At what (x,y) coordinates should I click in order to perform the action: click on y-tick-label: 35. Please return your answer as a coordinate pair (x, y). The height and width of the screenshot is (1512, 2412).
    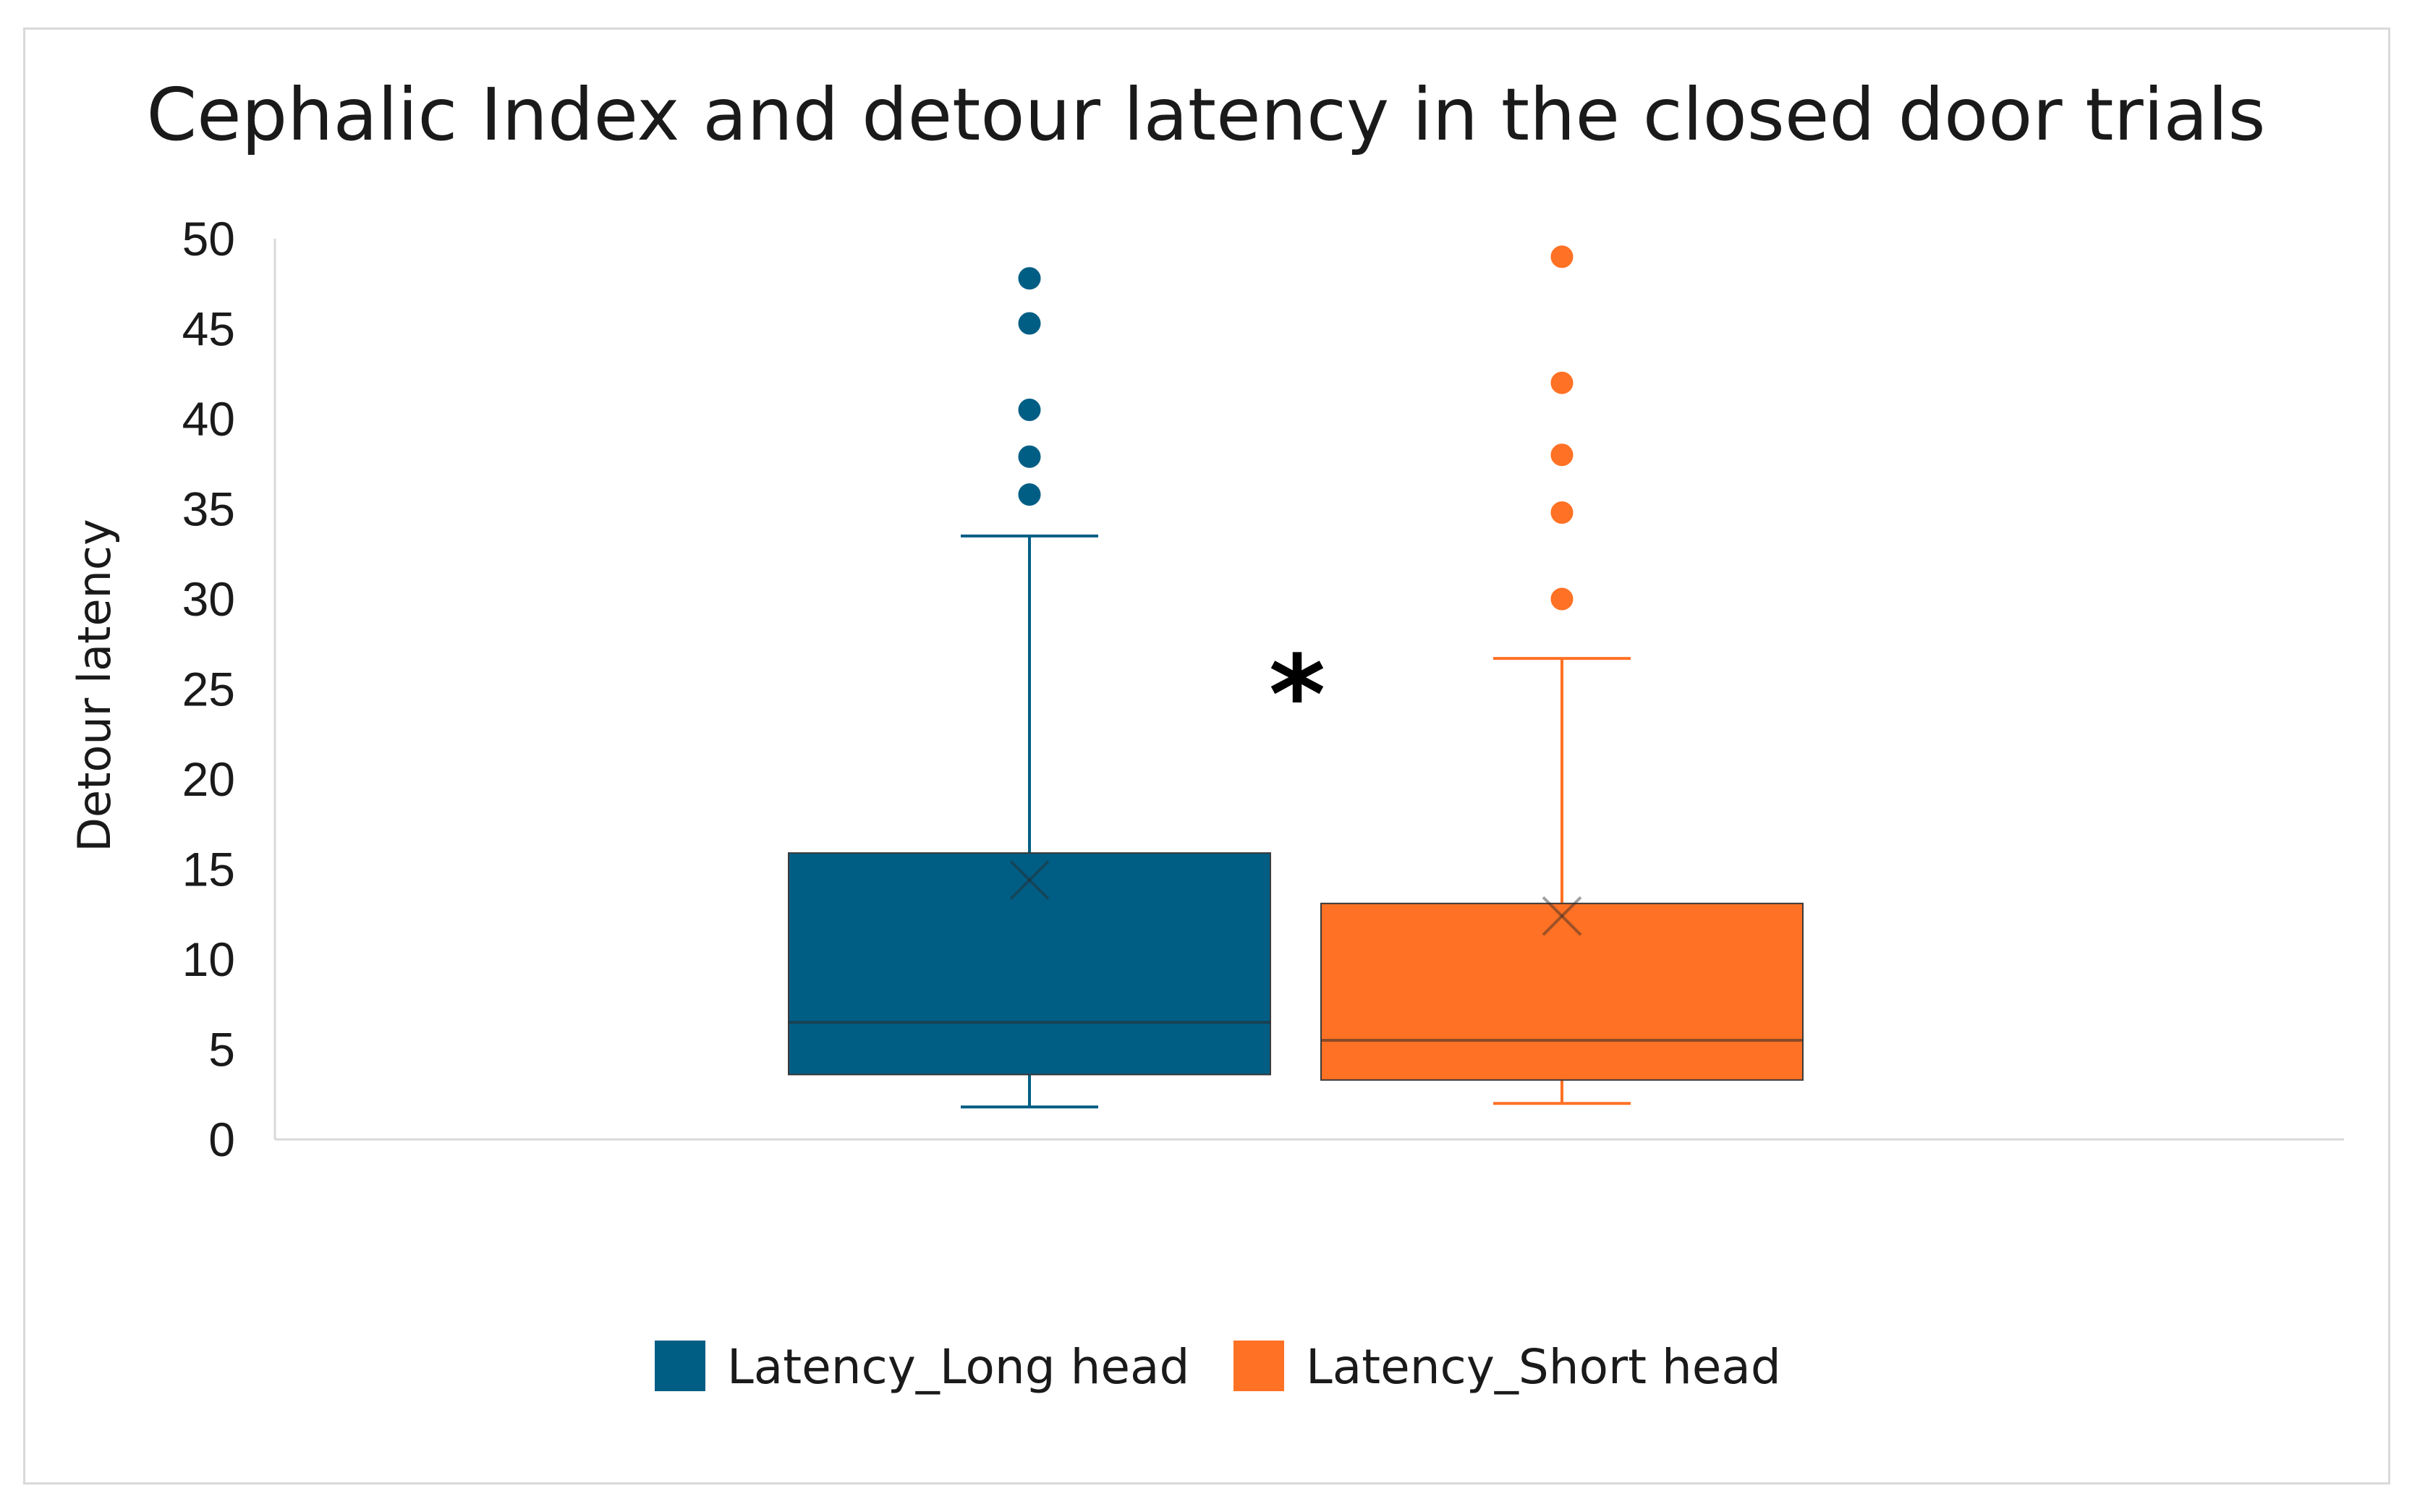
    Looking at the image, I should click on (208, 510).